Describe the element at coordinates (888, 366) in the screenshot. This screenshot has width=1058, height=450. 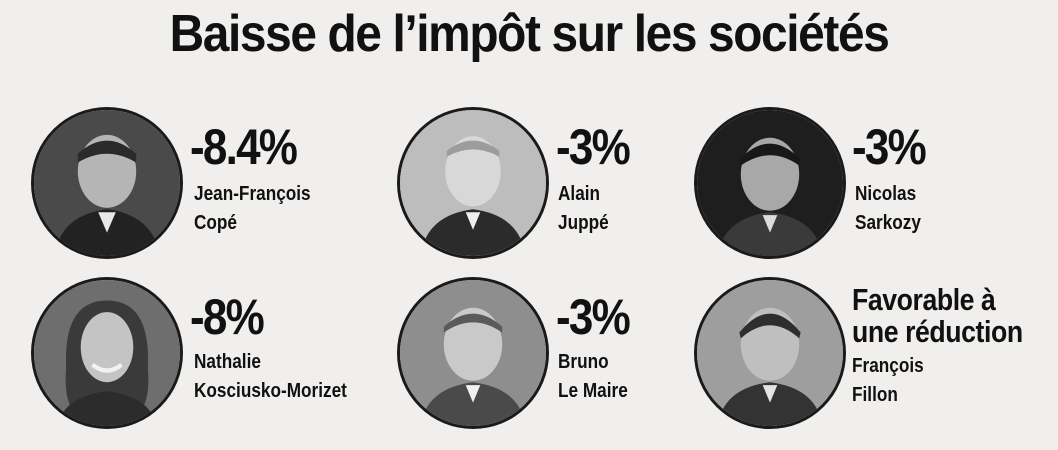
I see `candidate-first-name: François` at that location.